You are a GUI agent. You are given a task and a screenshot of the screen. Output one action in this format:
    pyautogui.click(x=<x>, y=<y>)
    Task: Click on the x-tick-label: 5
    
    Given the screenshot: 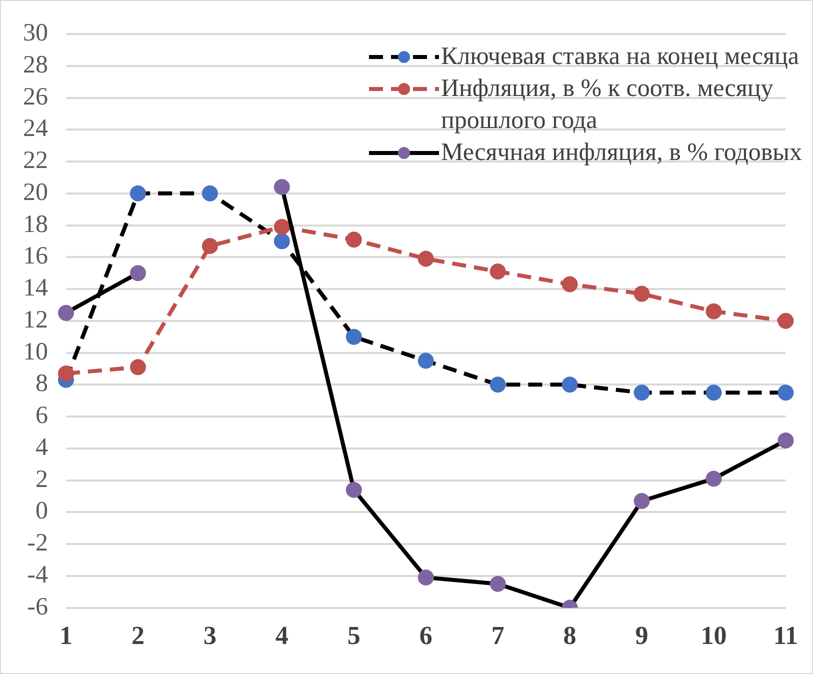 What is the action you would take?
    pyautogui.click(x=353, y=635)
    